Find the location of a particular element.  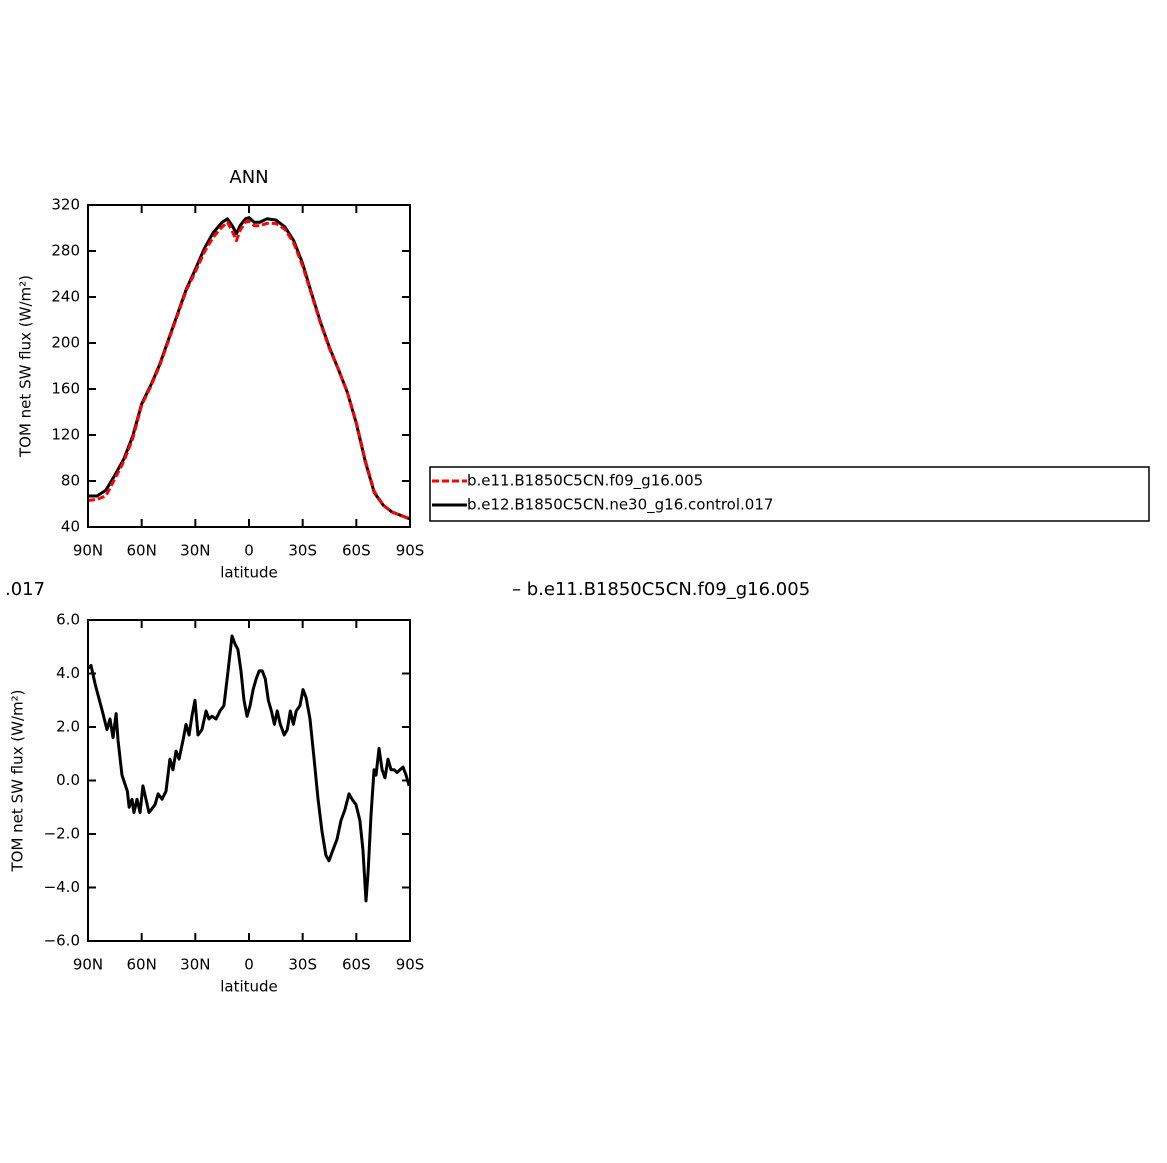

y-tick-label: −2.0 is located at coordinates (62, 834).